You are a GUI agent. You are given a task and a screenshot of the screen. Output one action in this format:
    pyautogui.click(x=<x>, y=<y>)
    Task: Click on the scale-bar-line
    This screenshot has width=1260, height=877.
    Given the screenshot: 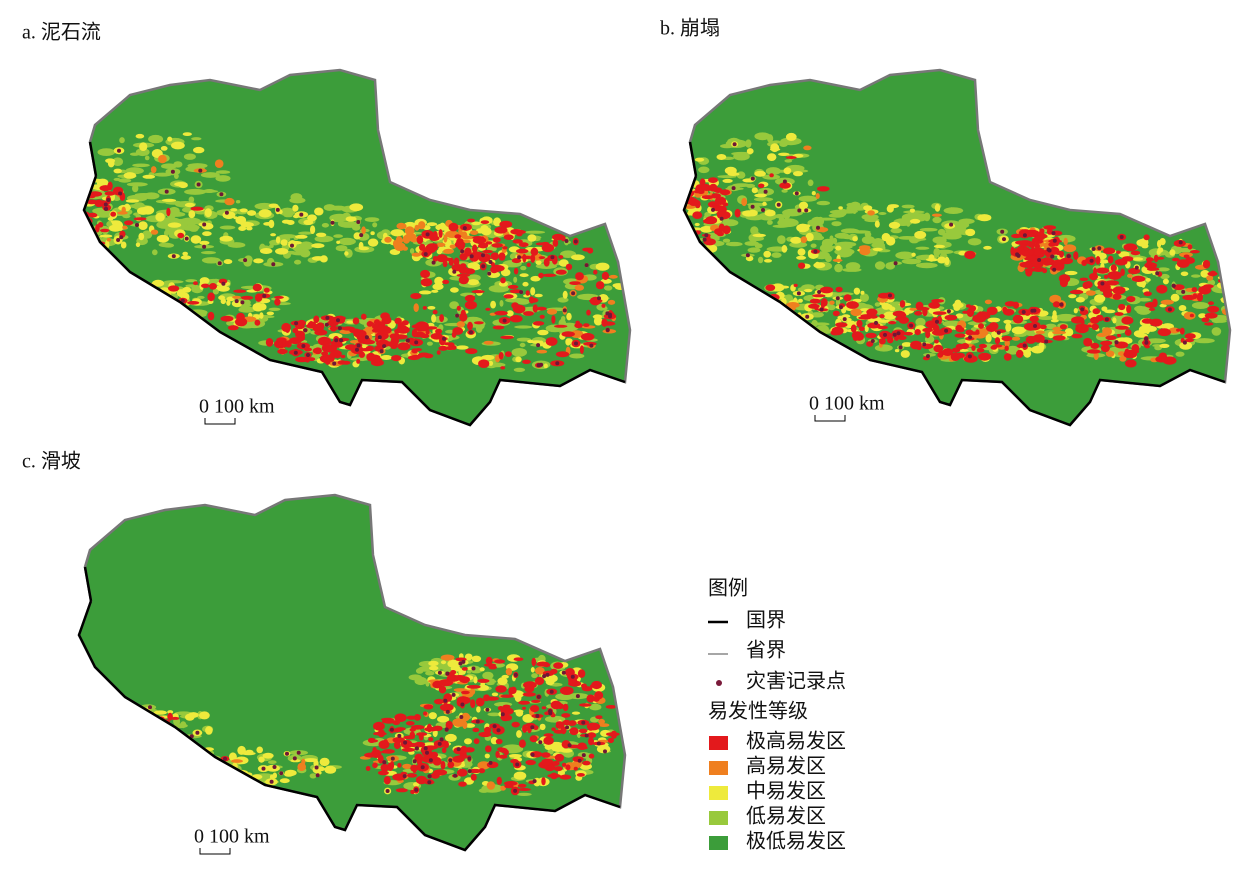 What is the action you would take?
    pyautogui.click(x=830, y=418)
    